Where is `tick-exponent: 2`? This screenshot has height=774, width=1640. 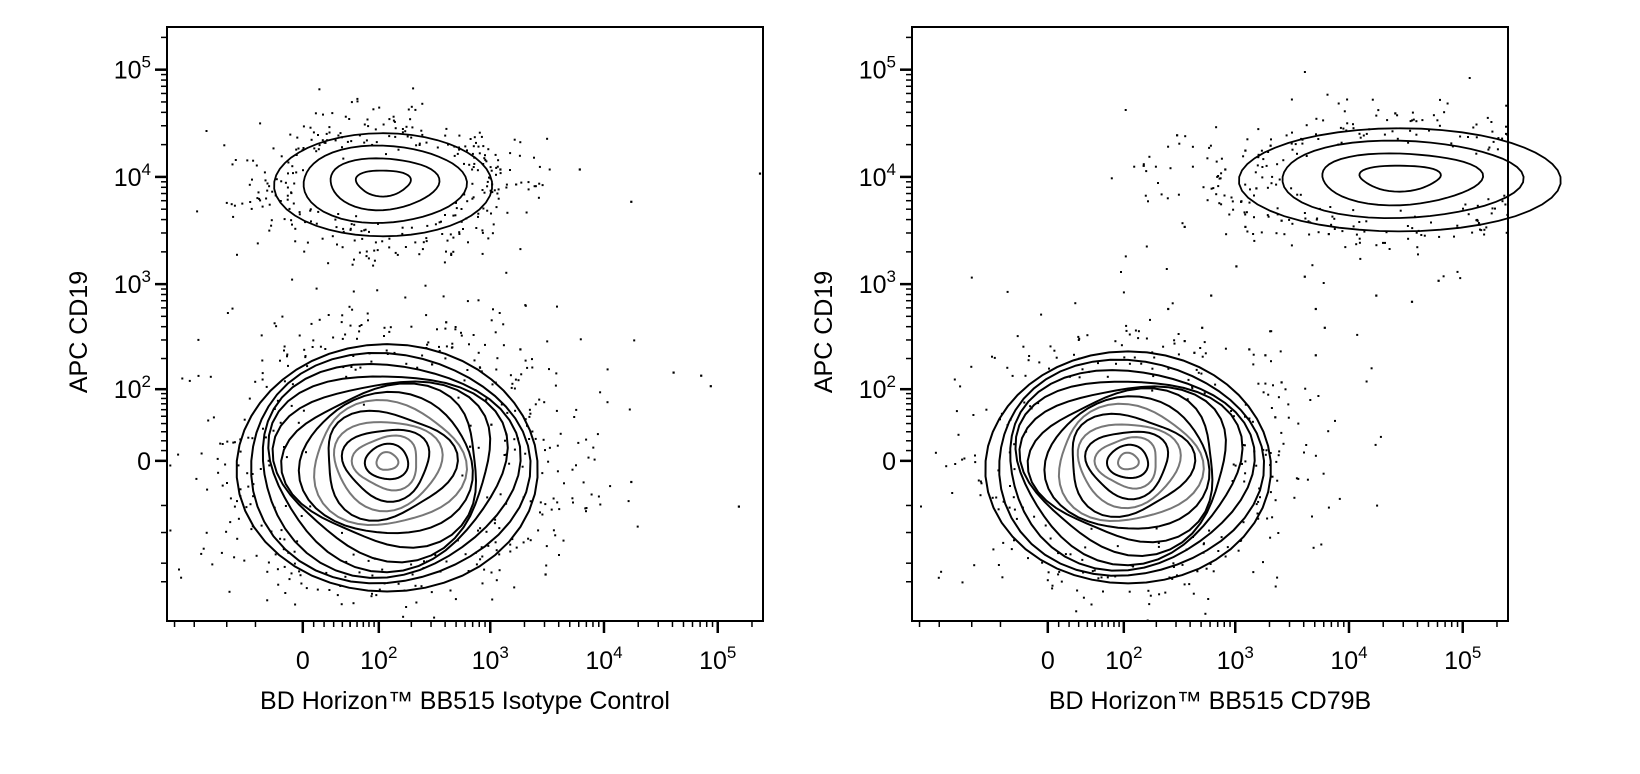
tick-exponent: 2 is located at coordinates (1137, 652).